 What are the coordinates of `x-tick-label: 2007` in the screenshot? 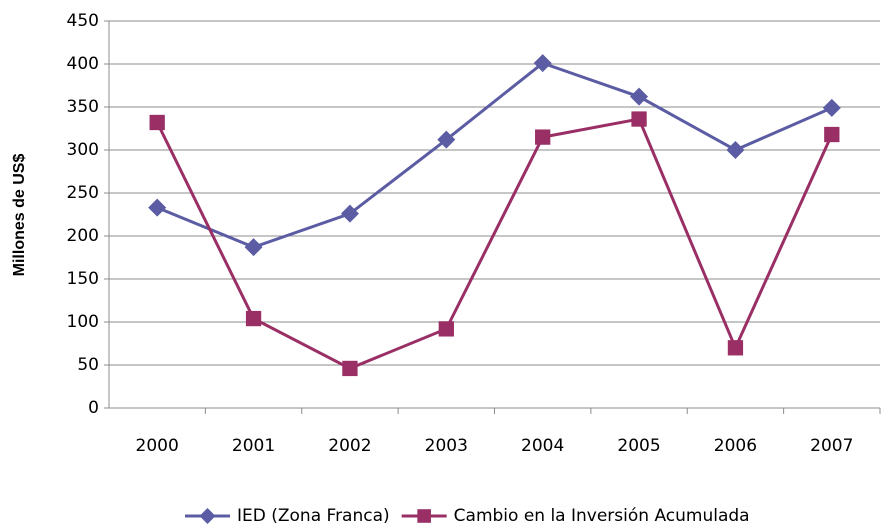 It's located at (831, 446).